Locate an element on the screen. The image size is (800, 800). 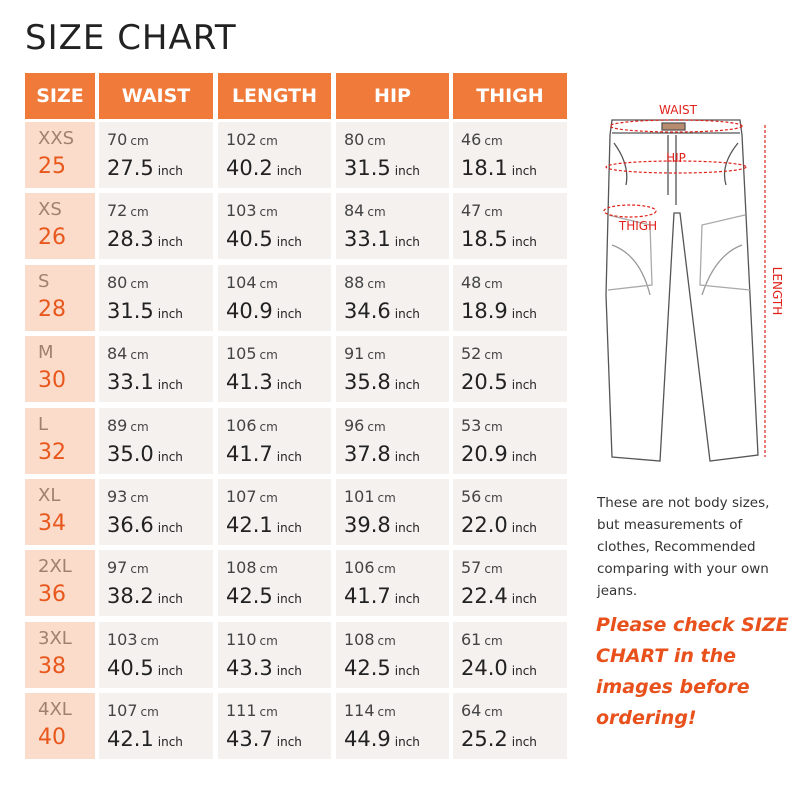
measure-cell: 88 cm 34.6 inch is located at coordinates (392, 297).